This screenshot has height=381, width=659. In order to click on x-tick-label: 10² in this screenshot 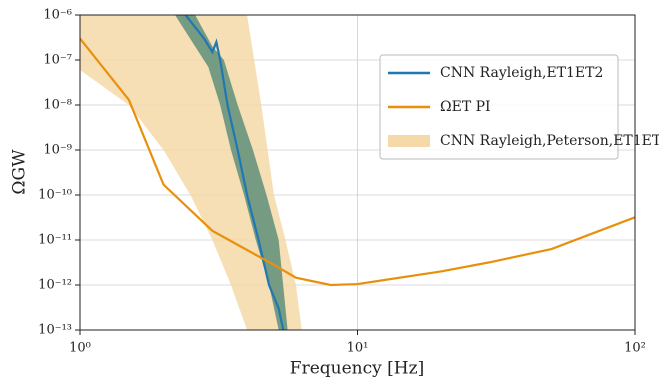, I will do `click(635, 348)`.